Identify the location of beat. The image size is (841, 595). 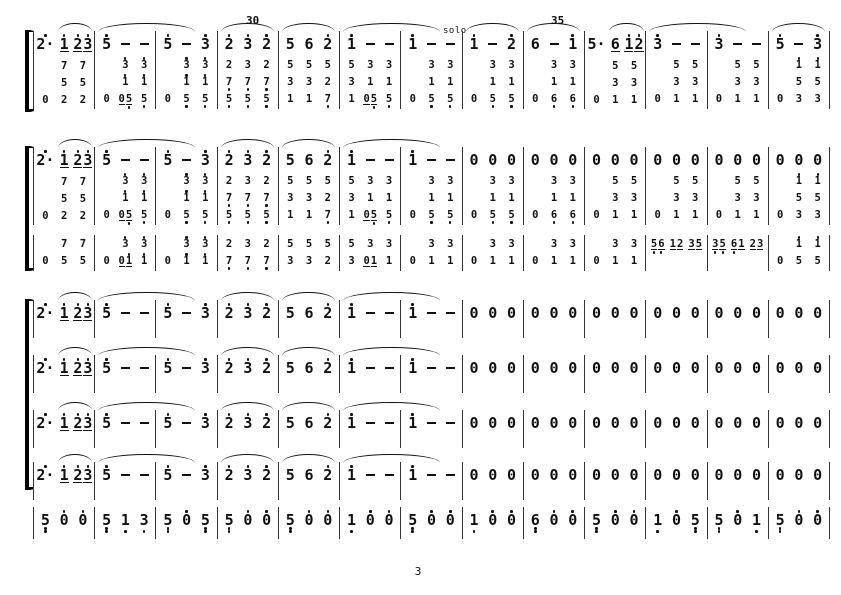
(125, 475).